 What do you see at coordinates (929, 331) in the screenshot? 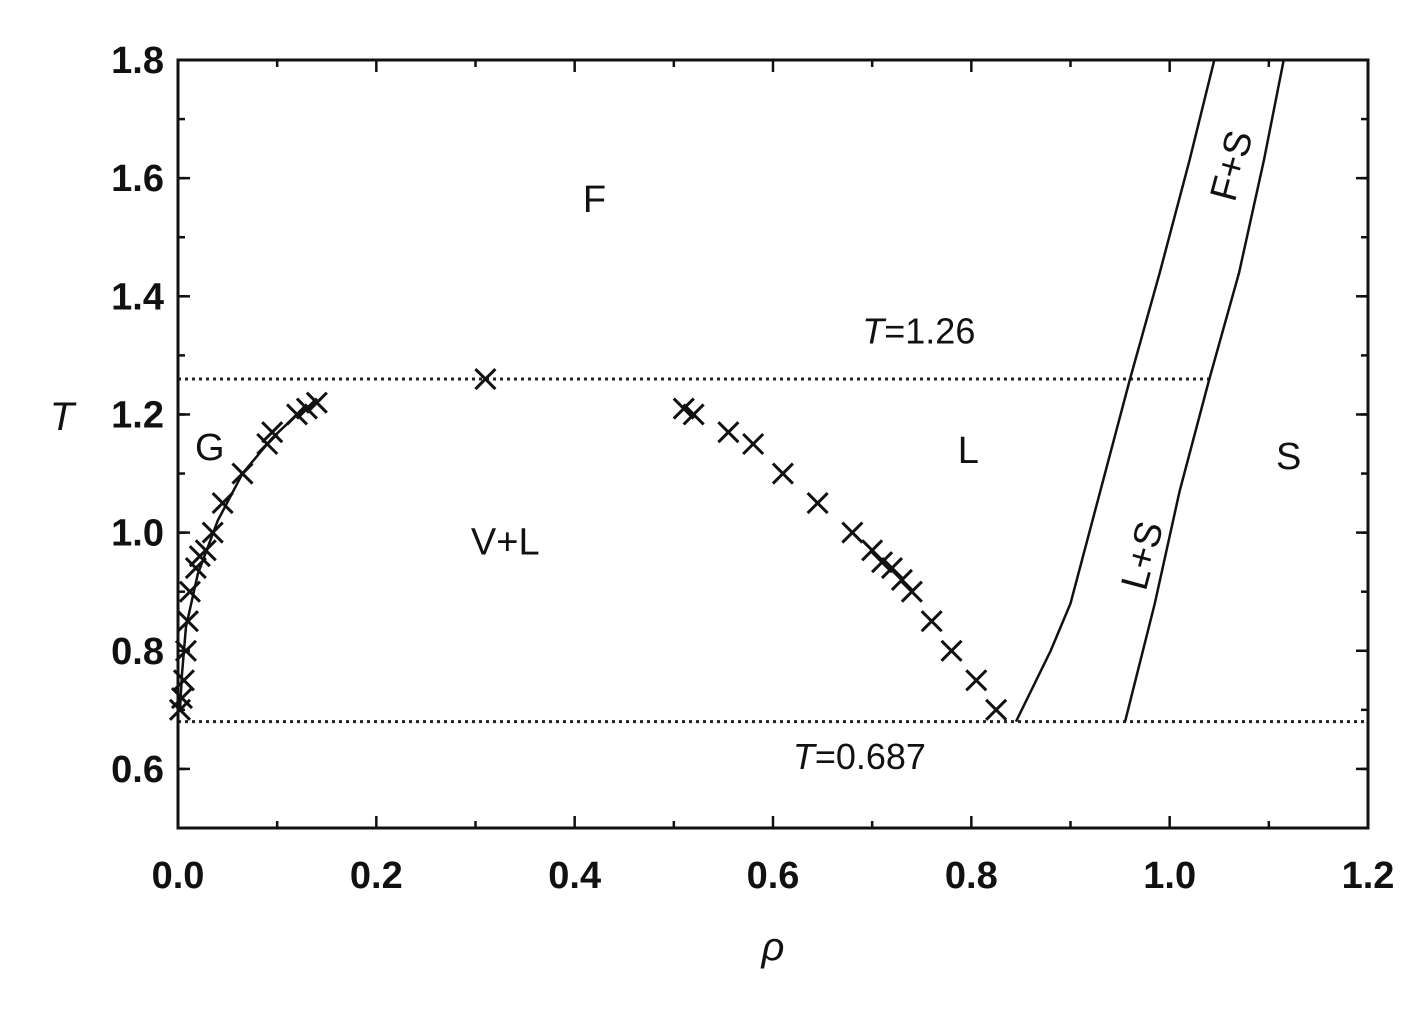
I see `reference-label-value: =1.26` at bounding box center [929, 331].